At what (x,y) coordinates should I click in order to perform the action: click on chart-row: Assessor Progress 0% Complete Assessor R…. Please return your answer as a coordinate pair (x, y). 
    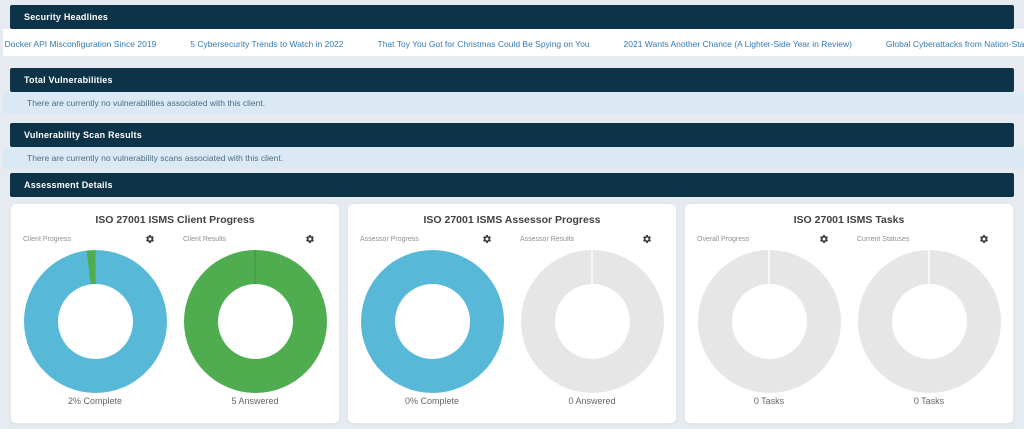
    Looking at the image, I should click on (512, 319).